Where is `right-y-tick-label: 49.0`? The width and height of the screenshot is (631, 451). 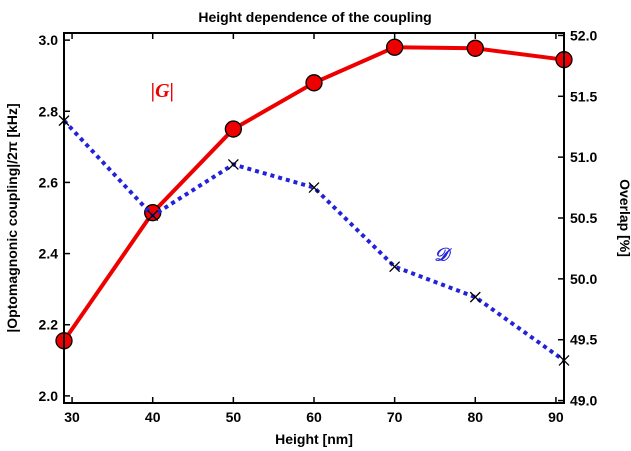
right-y-tick-label: 49.0 is located at coordinates (583, 401).